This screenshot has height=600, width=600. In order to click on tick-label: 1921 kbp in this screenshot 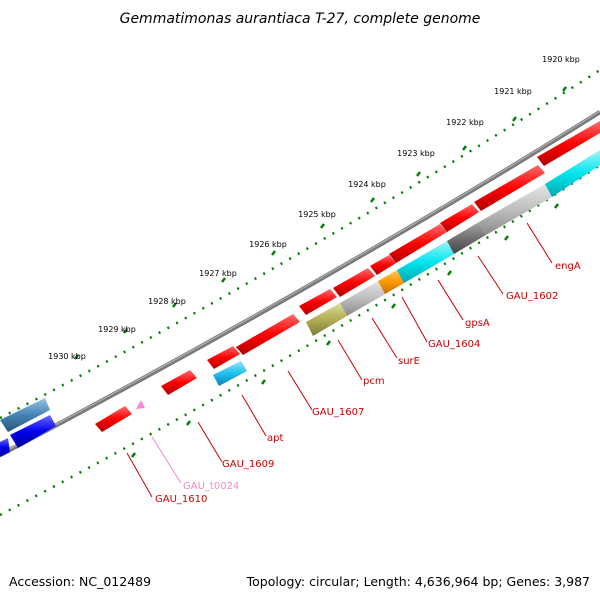, I will do `click(513, 91)`.